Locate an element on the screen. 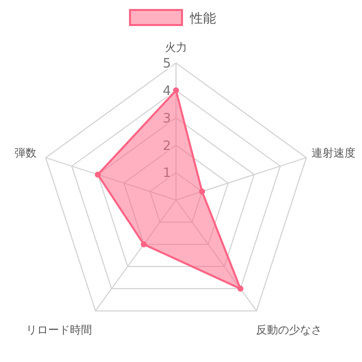 Image resolution: width=362 pixels, height=362 pixels. y-tick-label: 2 is located at coordinates (166, 146).